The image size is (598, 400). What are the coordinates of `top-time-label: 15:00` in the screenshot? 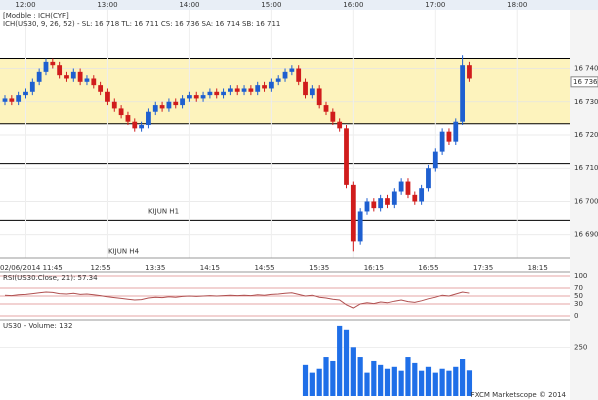 It's located at (271, 5).